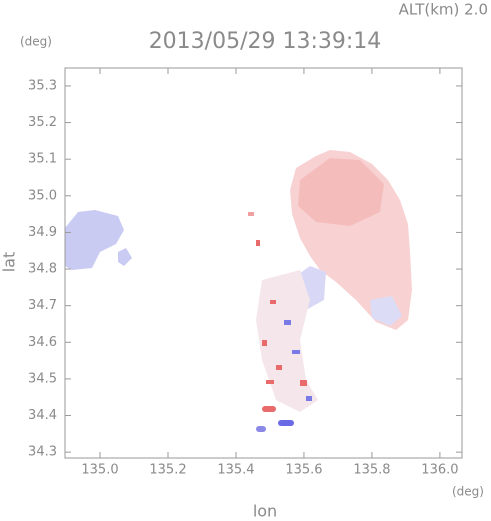  What do you see at coordinates (42, 195) in the screenshot?
I see `y-tick-label: 35.0` at bounding box center [42, 195].